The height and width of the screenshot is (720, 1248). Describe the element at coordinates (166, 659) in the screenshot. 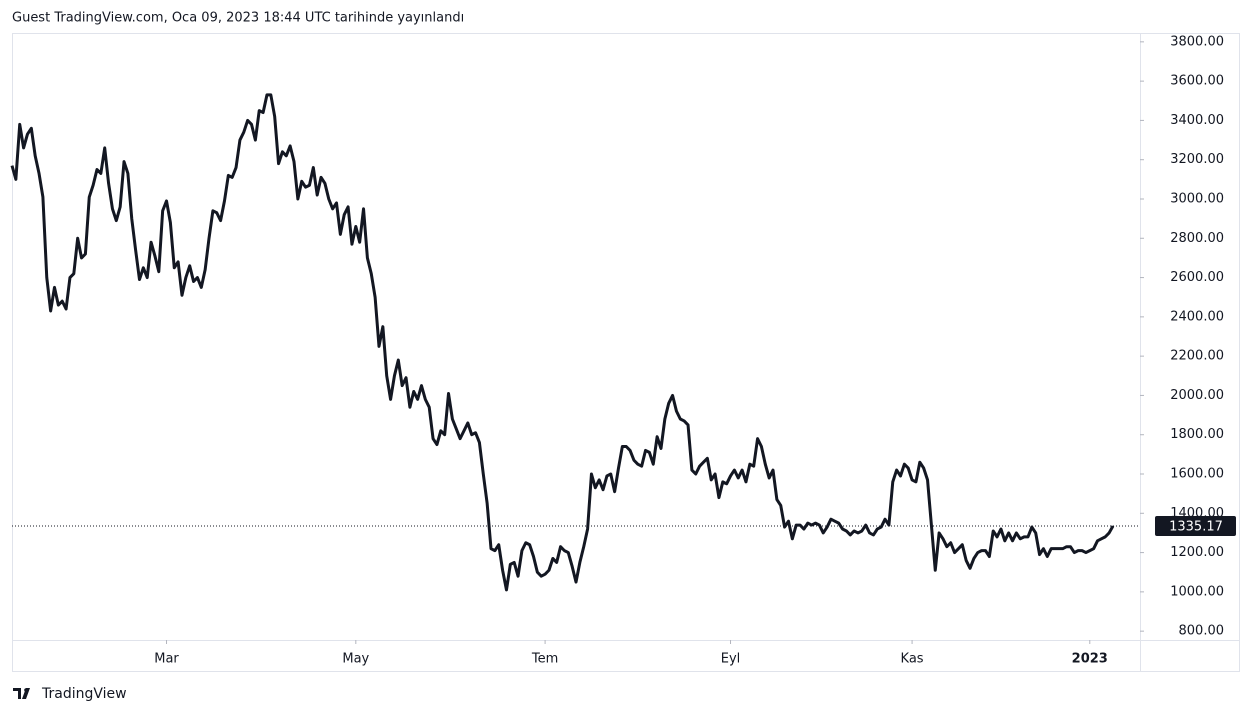

I see `x-tick-label: Mar` at that location.